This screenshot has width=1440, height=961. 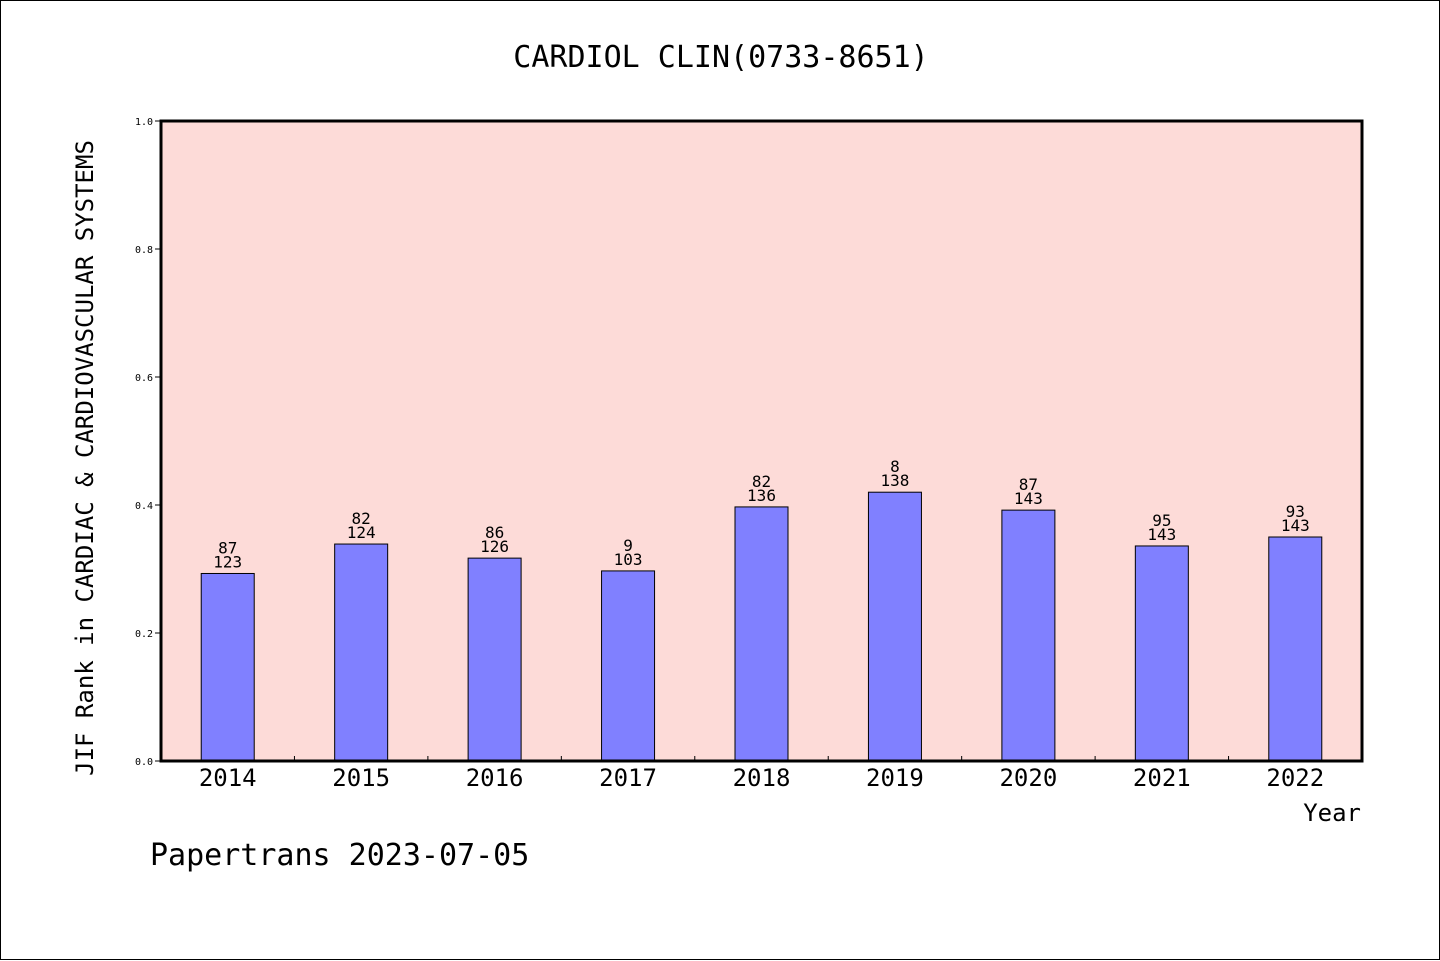 I want to click on bar-2014, so click(x=227, y=667).